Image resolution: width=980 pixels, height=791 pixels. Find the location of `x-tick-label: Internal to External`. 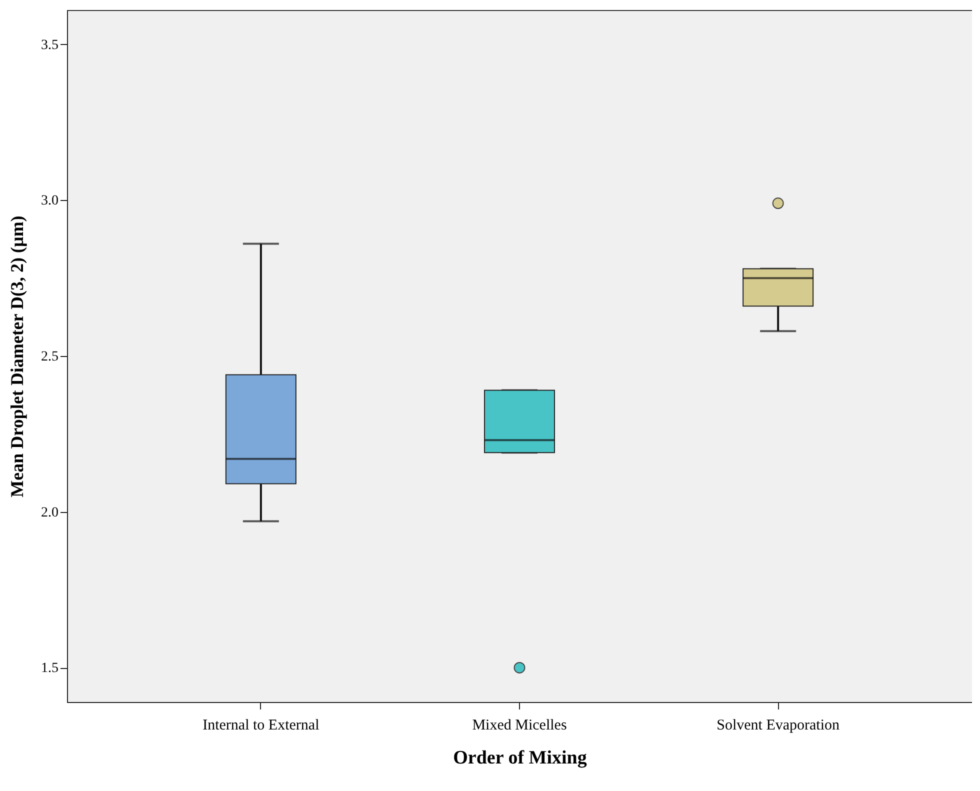

x-tick-label: Internal to External is located at coordinates (261, 726).